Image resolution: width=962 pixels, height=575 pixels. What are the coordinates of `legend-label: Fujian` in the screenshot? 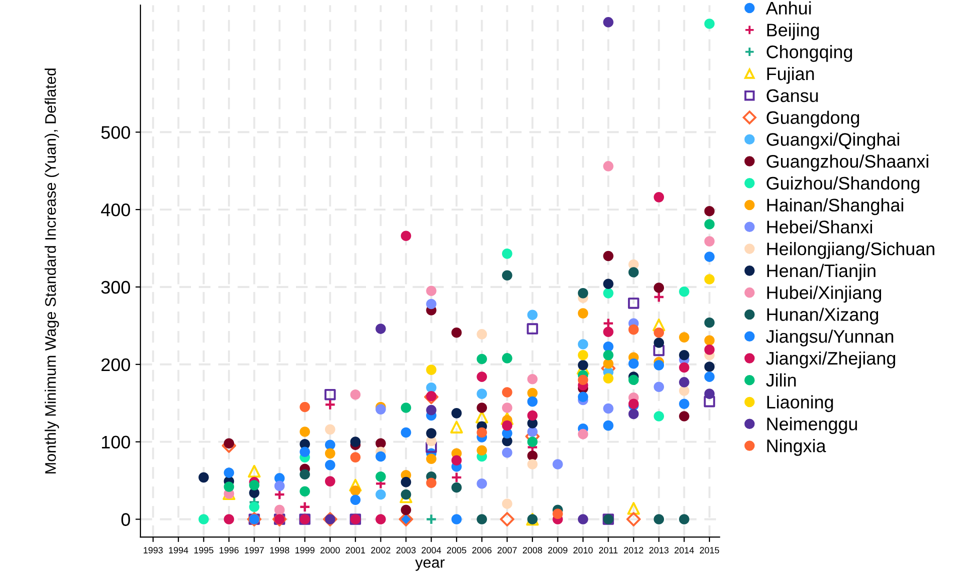 It's located at (790, 75).